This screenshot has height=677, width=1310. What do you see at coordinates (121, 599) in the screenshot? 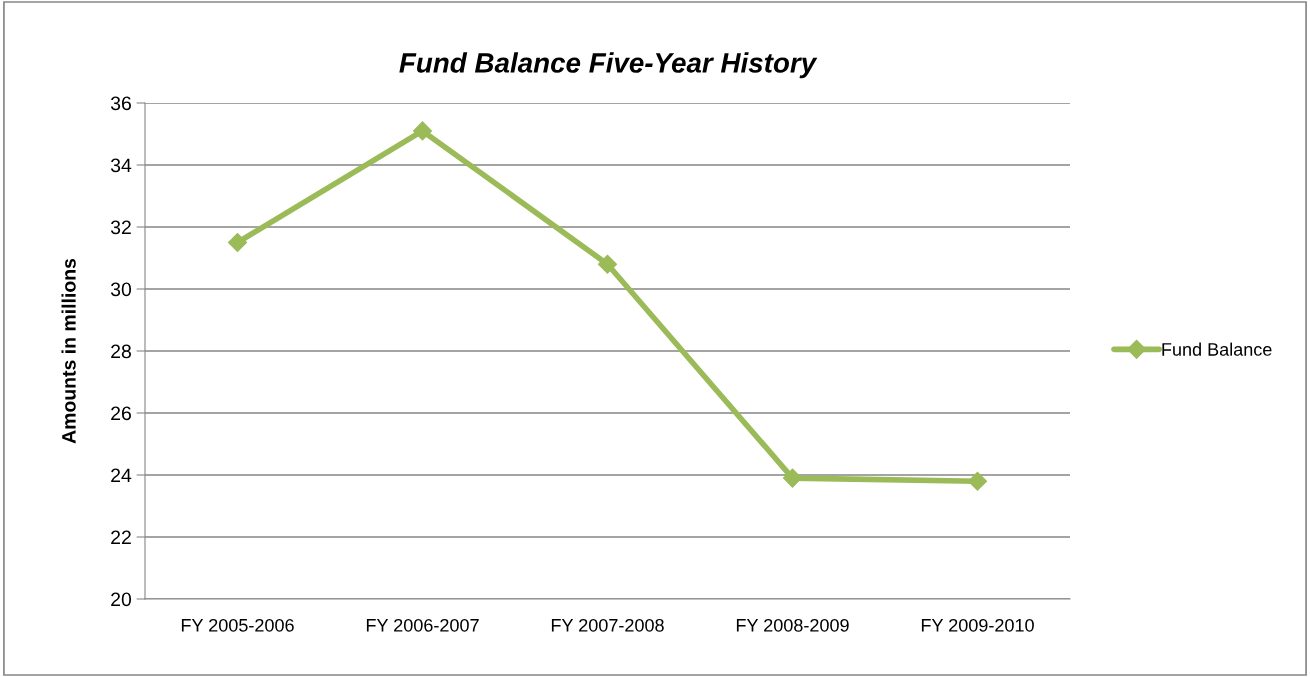
I see `y-tick-label: 20` at bounding box center [121, 599].